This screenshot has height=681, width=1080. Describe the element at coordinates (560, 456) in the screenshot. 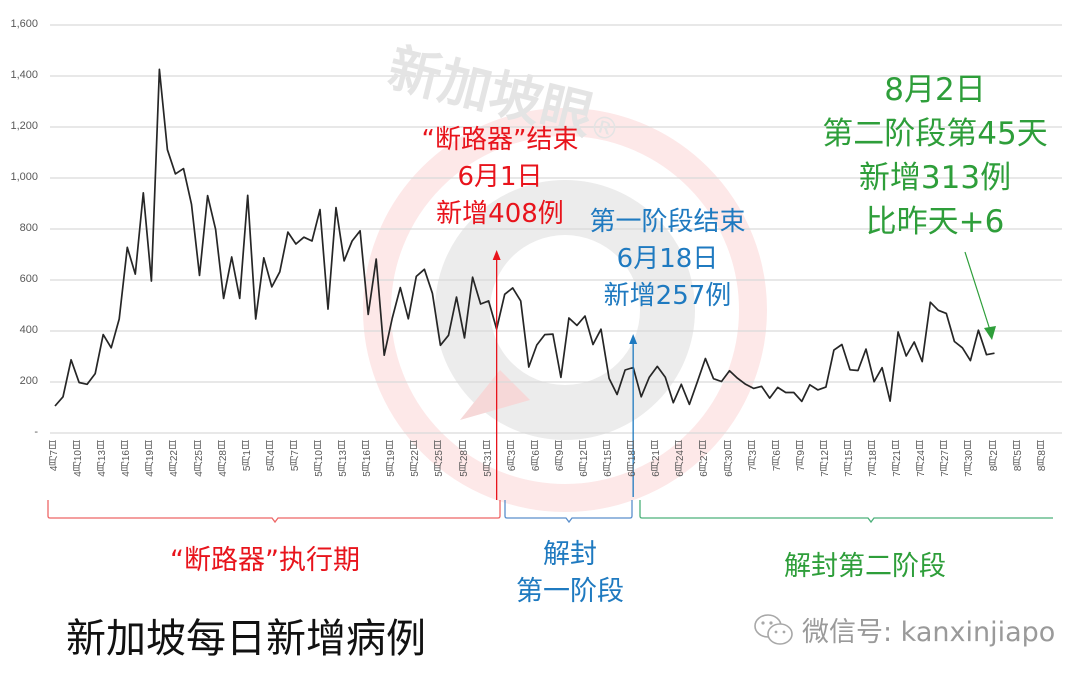

I see `x-tick-label: 6月9日` at that location.